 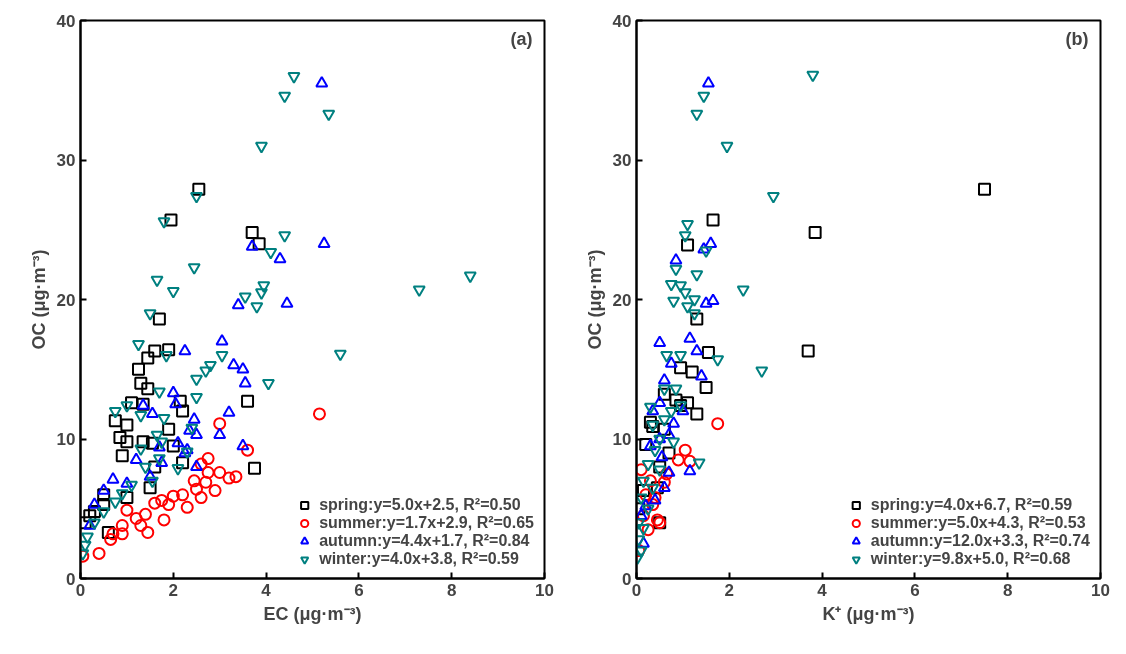 What do you see at coordinates (622, 21) in the screenshot?
I see `y-tick-label: 40` at bounding box center [622, 21].